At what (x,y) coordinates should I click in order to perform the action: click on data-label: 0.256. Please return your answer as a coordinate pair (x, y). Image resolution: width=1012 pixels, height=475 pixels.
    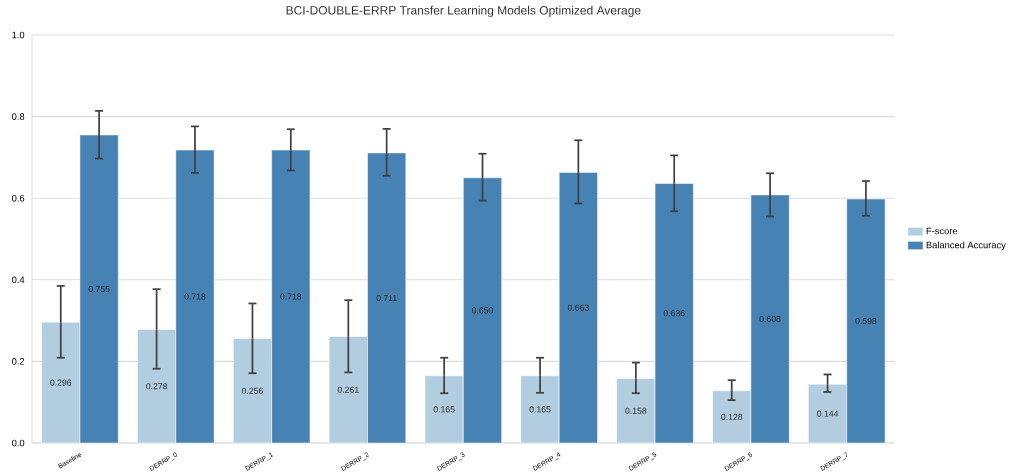
    Looking at the image, I should click on (252, 390).